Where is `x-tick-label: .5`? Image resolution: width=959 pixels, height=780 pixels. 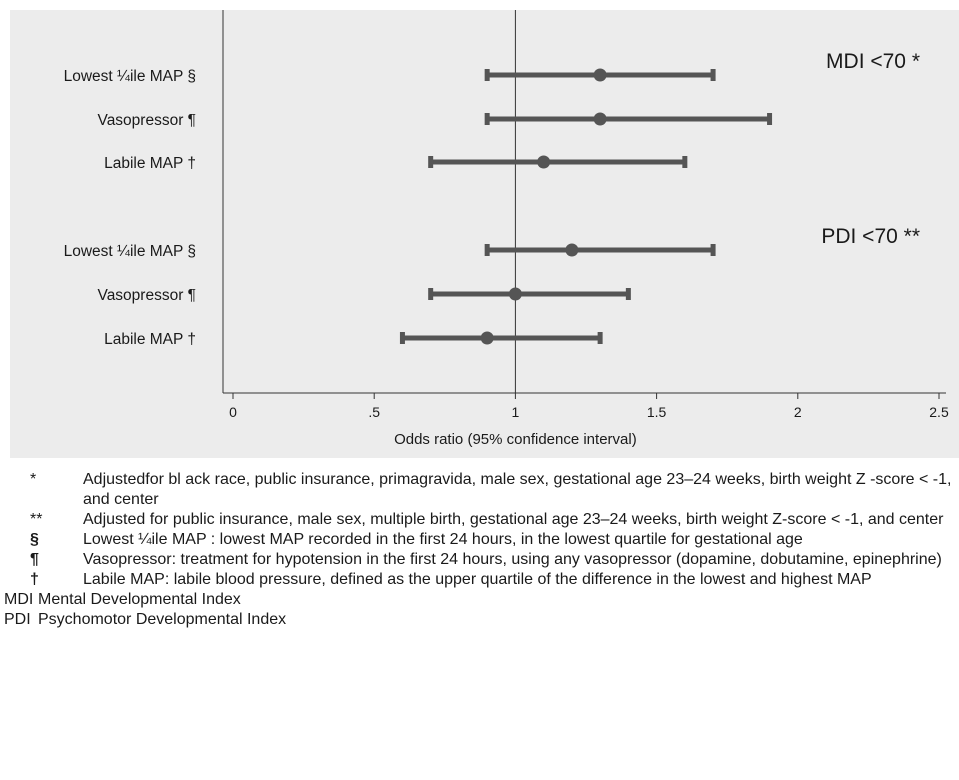
x-tick-label: .5 is located at coordinates (374, 412).